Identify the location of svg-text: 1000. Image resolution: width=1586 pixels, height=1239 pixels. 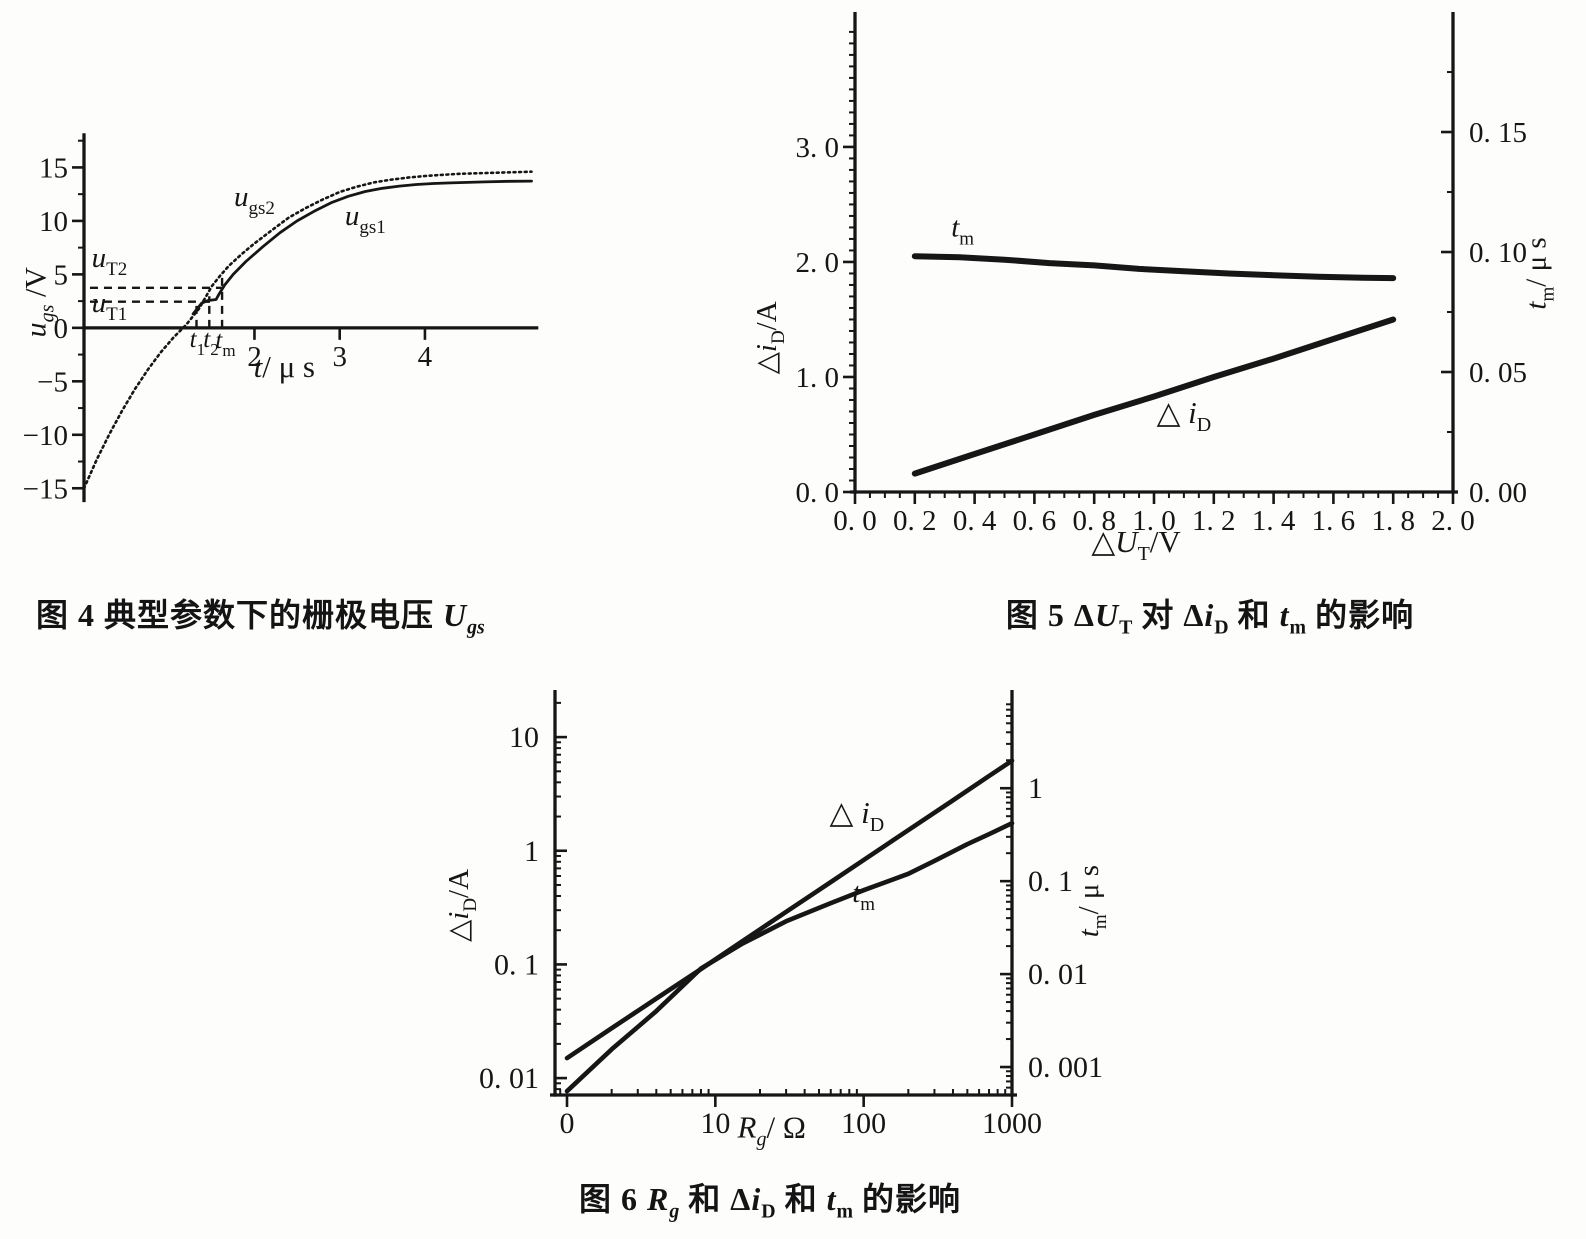
(1012, 1123).